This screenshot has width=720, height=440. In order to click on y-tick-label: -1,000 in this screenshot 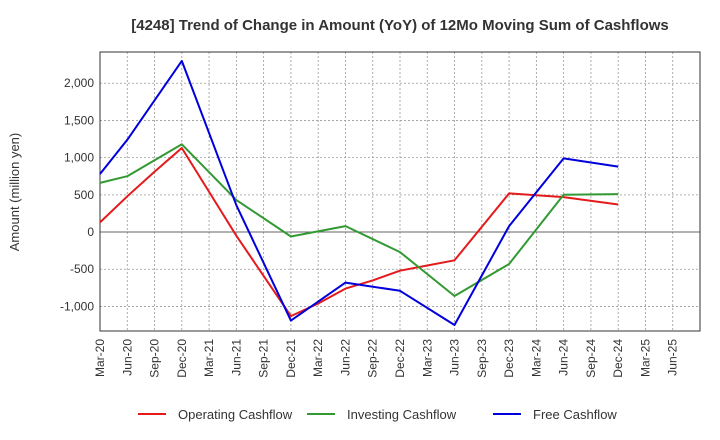, I will do `click(77, 306)`.